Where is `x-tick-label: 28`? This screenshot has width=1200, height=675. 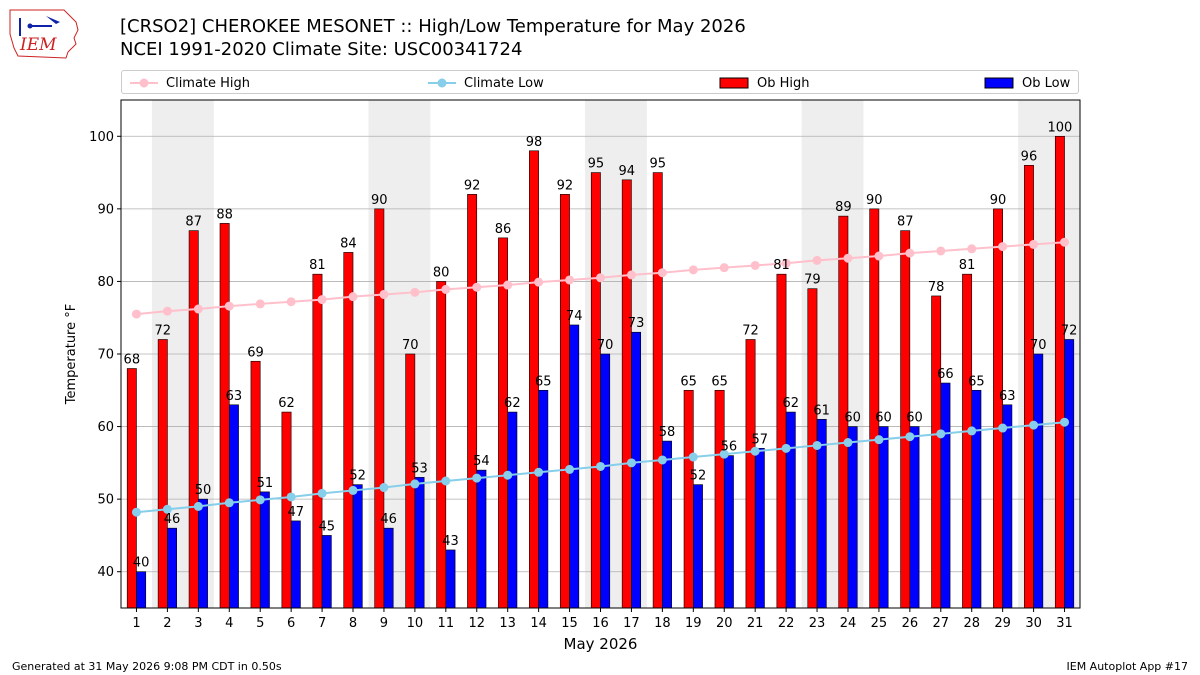
x-tick-label: 28 is located at coordinates (971, 623).